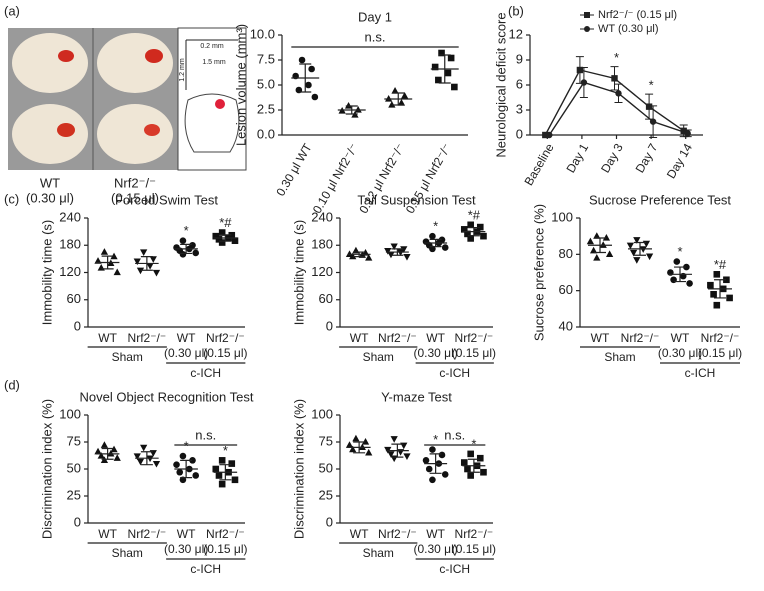  Describe the element at coordinates (538, 272) in the screenshot. I see `y-axis-label: Sucrose preference (%)` at that location.